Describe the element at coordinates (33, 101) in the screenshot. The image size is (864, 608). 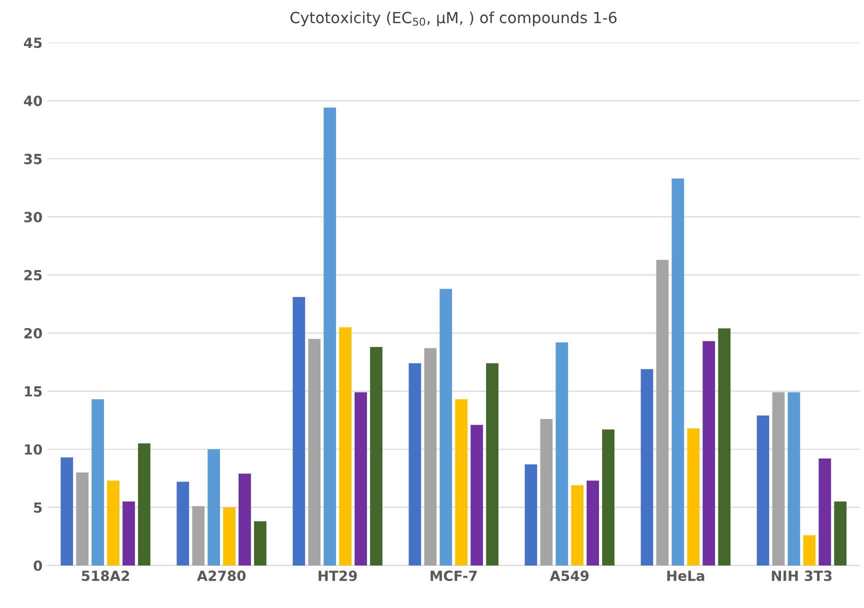
I see `y-tick-label: 40` at that location.